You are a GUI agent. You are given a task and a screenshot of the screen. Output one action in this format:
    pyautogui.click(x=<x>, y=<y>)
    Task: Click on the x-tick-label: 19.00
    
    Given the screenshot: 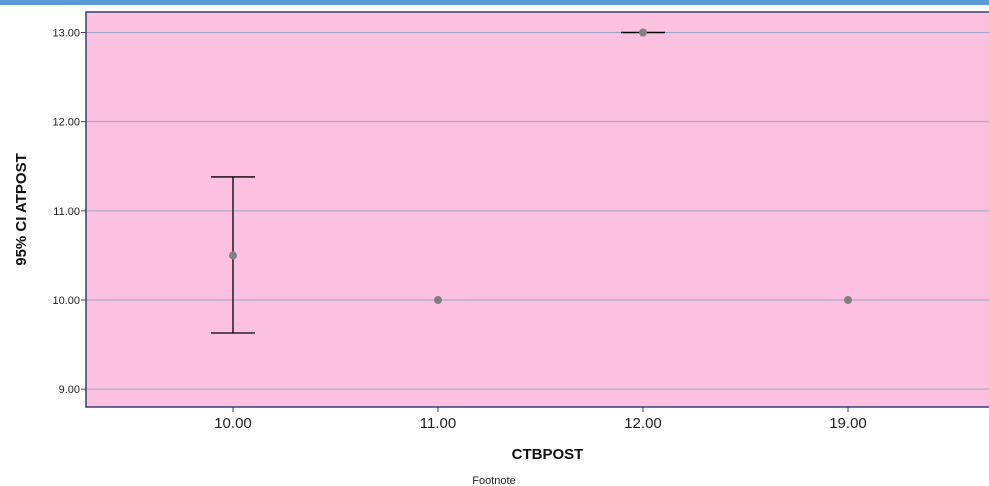 What is the action you would take?
    pyautogui.click(x=848, y=423)
    